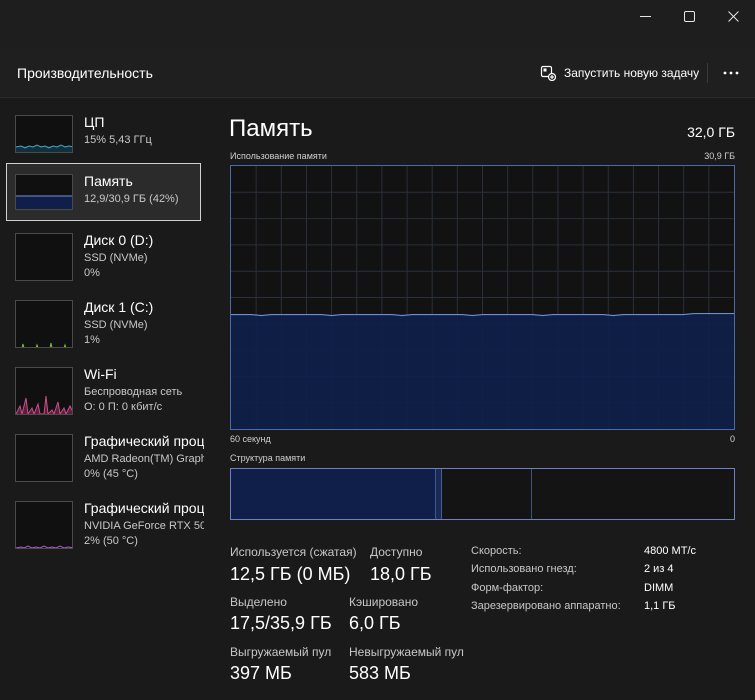 The height and width of the screenshot is (700, 755). What do you see at coordinates (507, 588) in the screenshot?
I see `form-factor-label: Форм-фактор:` at bounding box center [507, 588].